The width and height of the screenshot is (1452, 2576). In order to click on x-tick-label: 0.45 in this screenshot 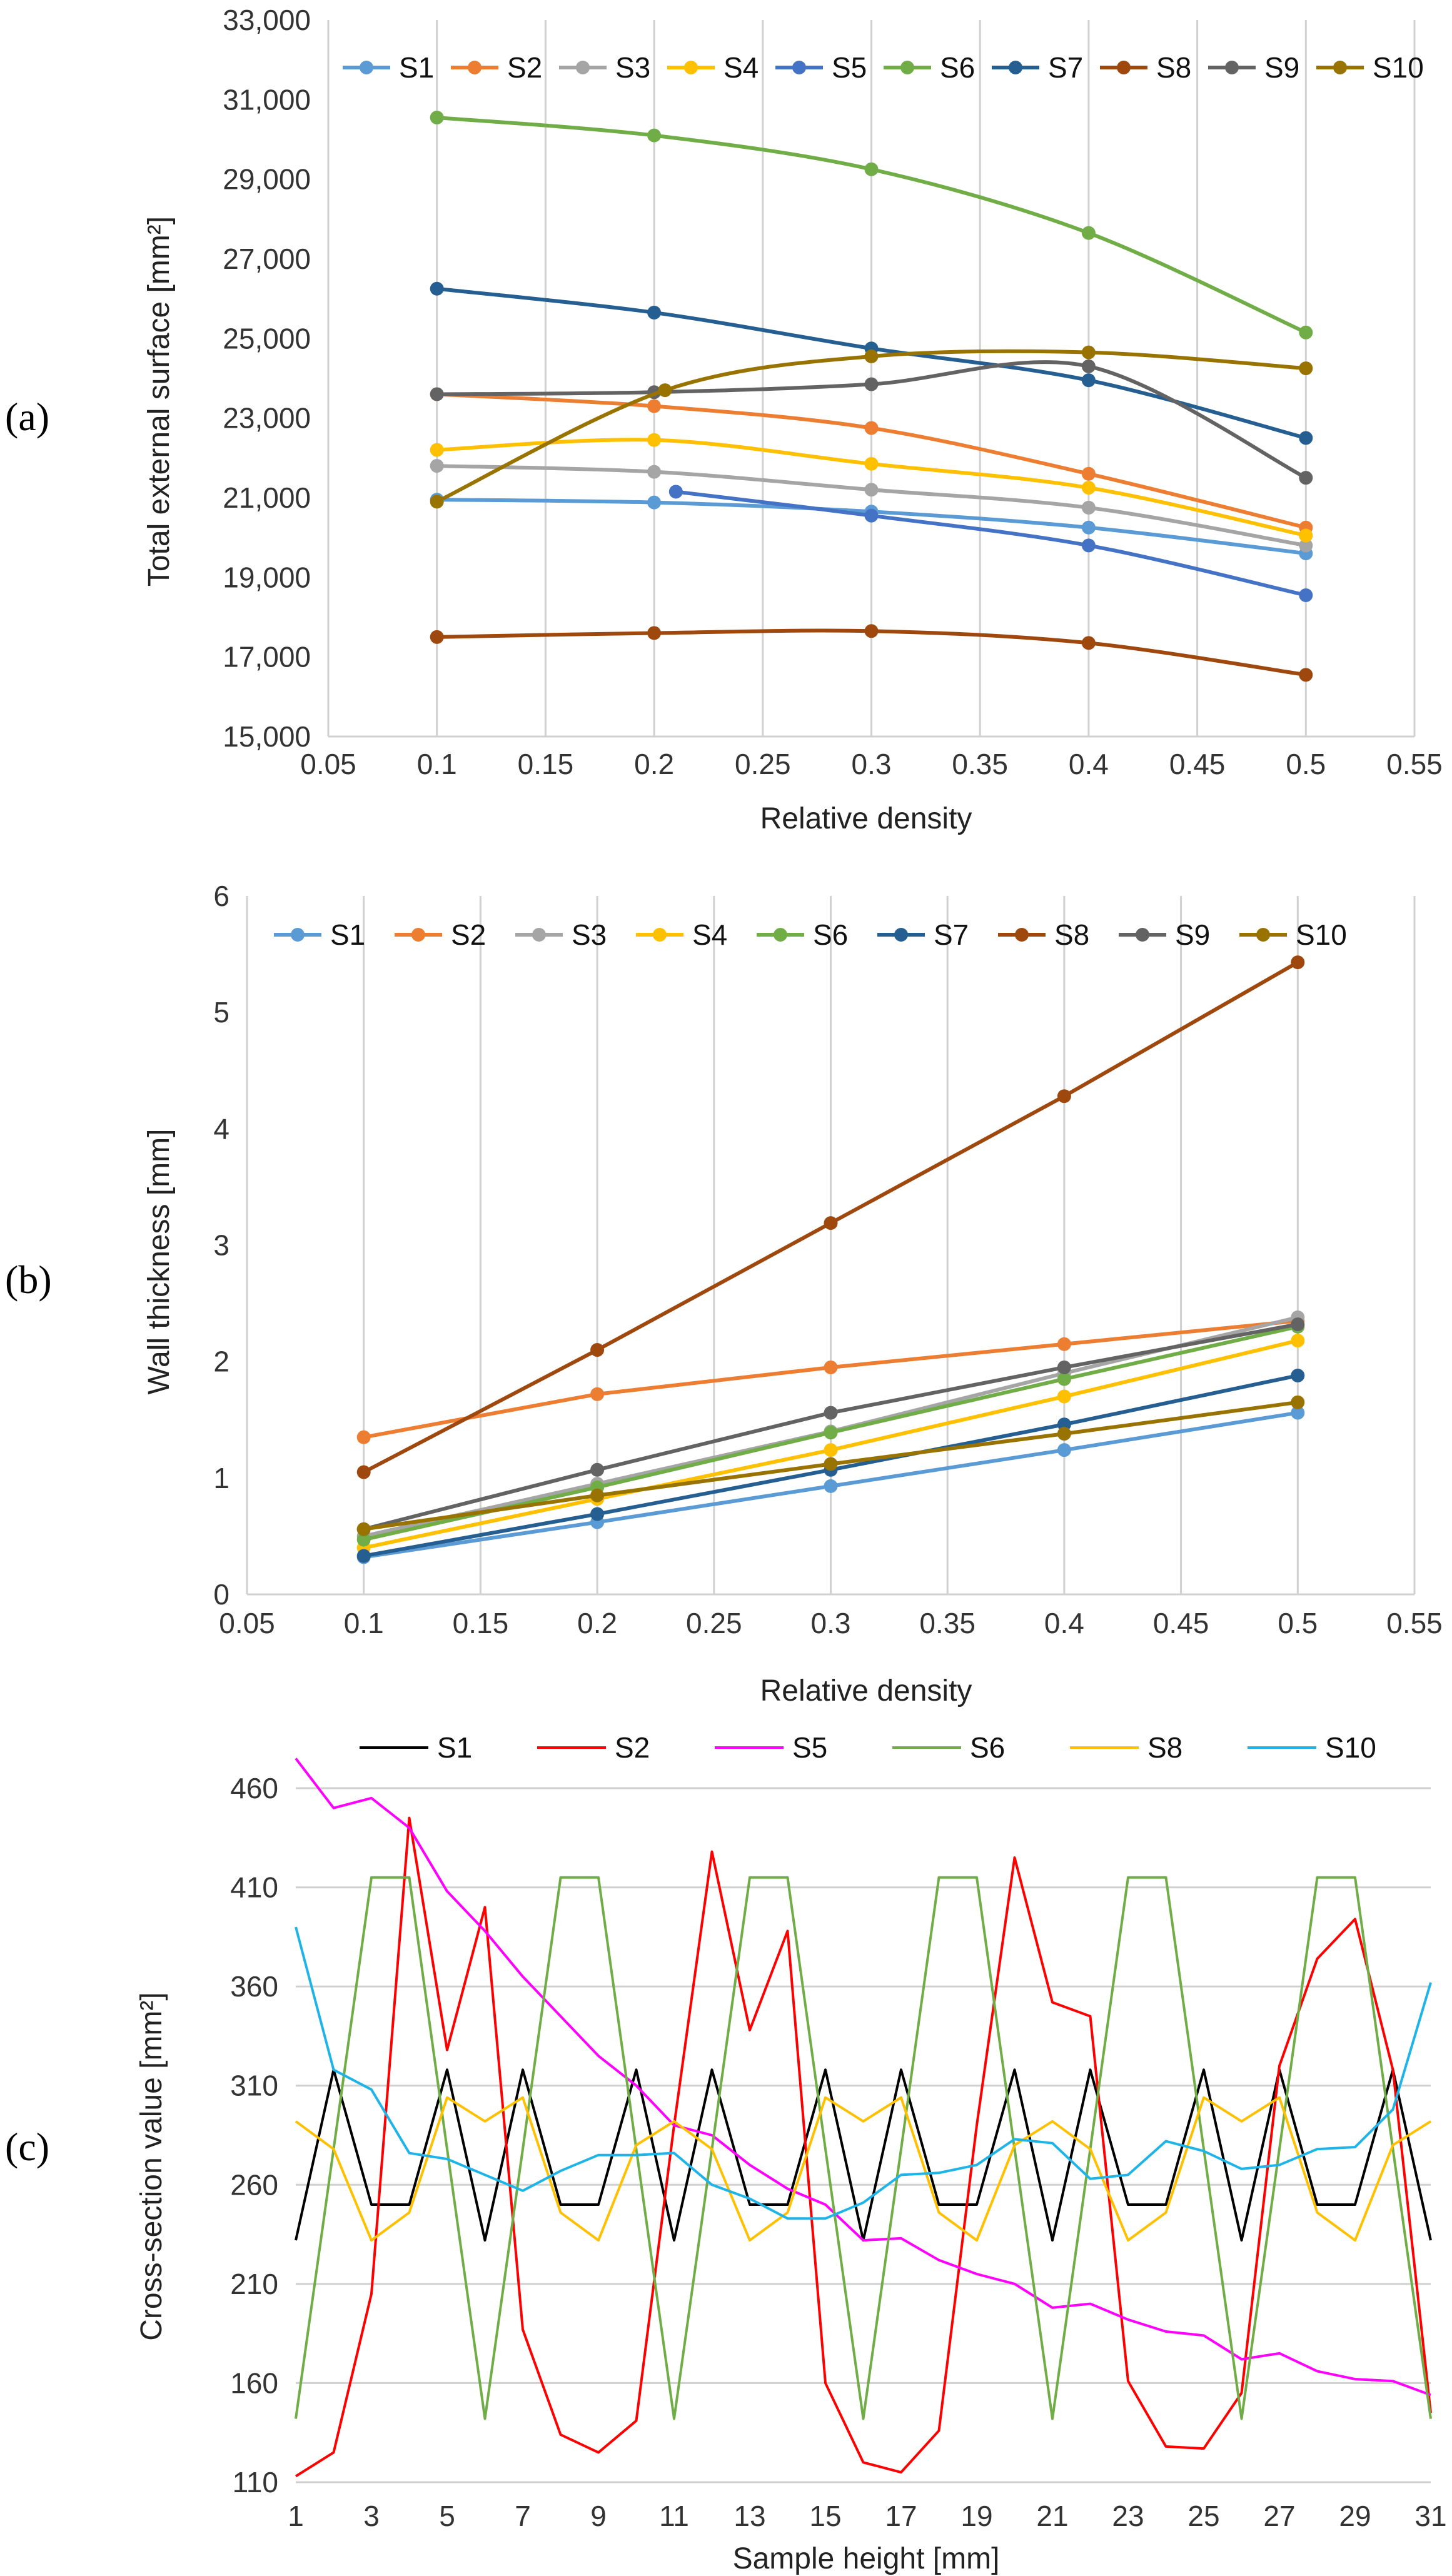, I will do `click(1181, 1623)`.